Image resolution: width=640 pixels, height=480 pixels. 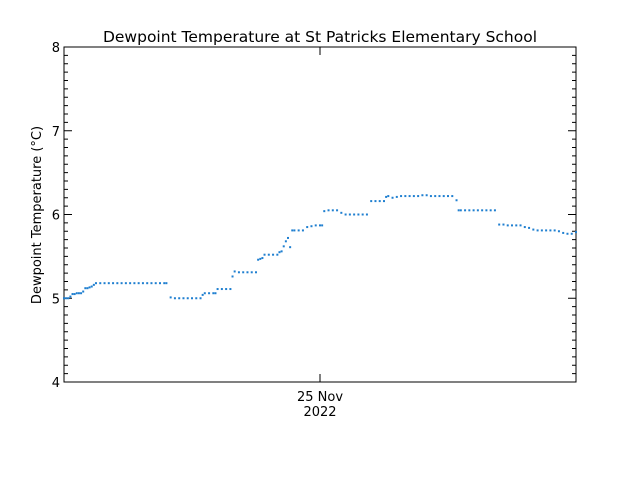 I want to click on y-tick-label: 8, so click(x=56, y=48).